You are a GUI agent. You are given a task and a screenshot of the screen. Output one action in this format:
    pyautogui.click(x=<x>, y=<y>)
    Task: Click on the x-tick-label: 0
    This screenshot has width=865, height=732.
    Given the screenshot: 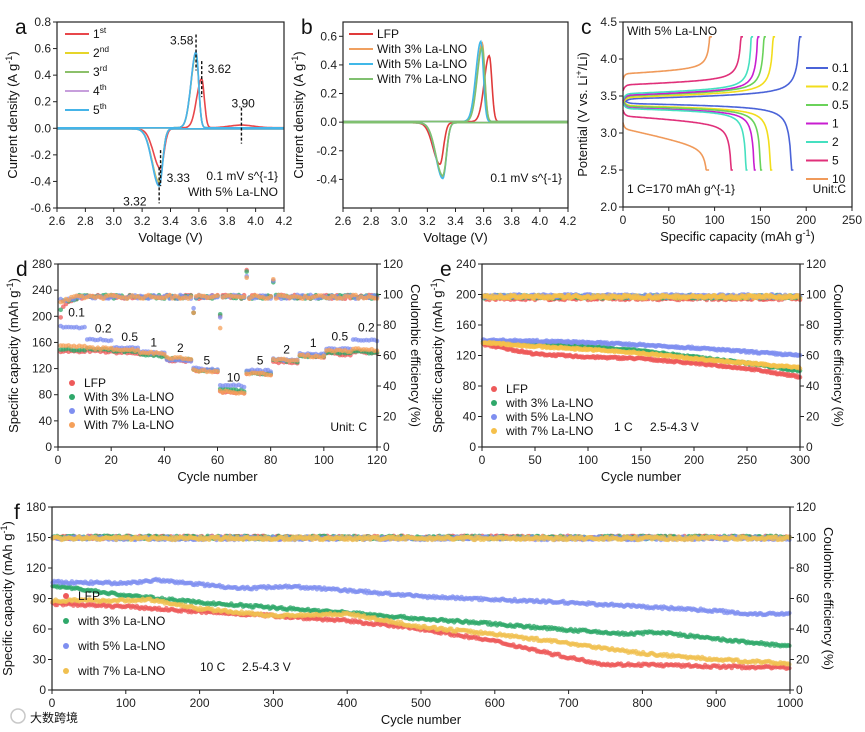 What is the action you would take?
    pyautogui.click(x=623, y=220)
    